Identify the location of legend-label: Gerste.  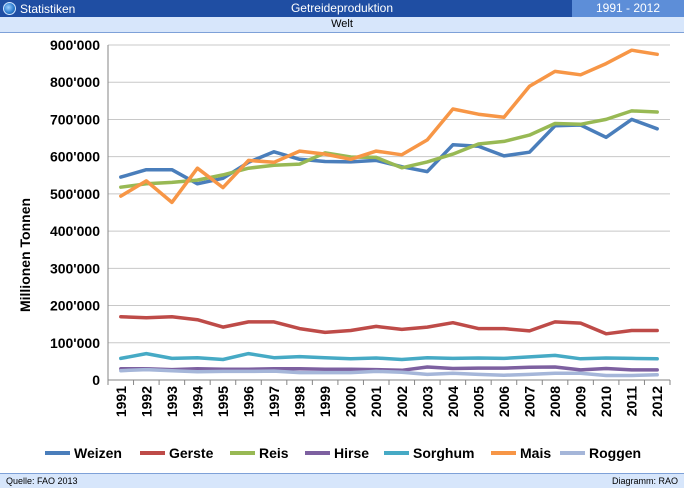
(191, 453).